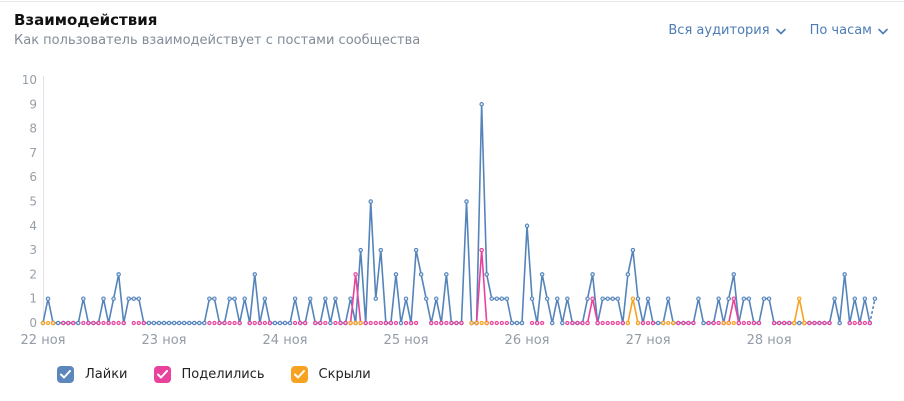  What do you see at coordinates (33, 323) in the screenshot?
I see `y-tick-label: 0` at bounding box center [33, 323].